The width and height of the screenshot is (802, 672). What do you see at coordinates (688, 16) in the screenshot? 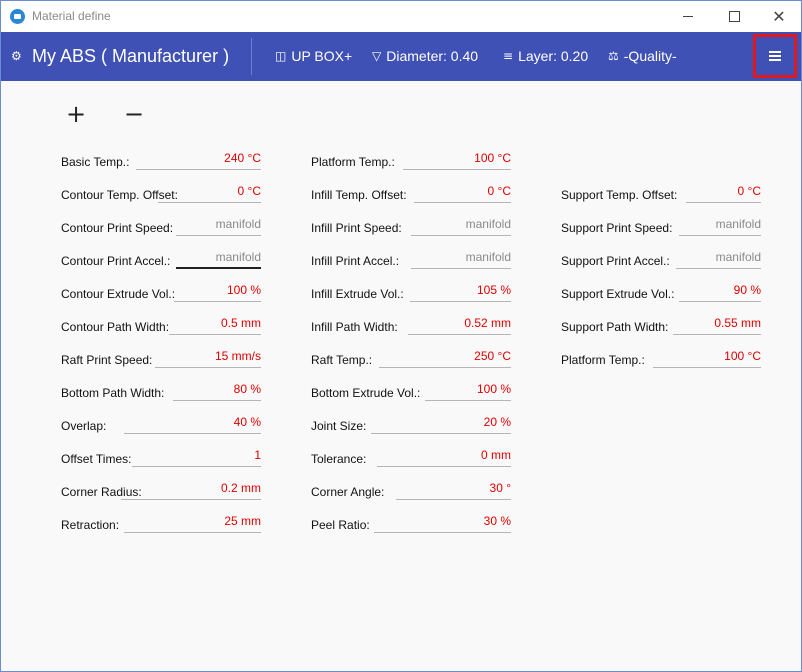
I see `minimize-button` at bounding box center [688, 16].